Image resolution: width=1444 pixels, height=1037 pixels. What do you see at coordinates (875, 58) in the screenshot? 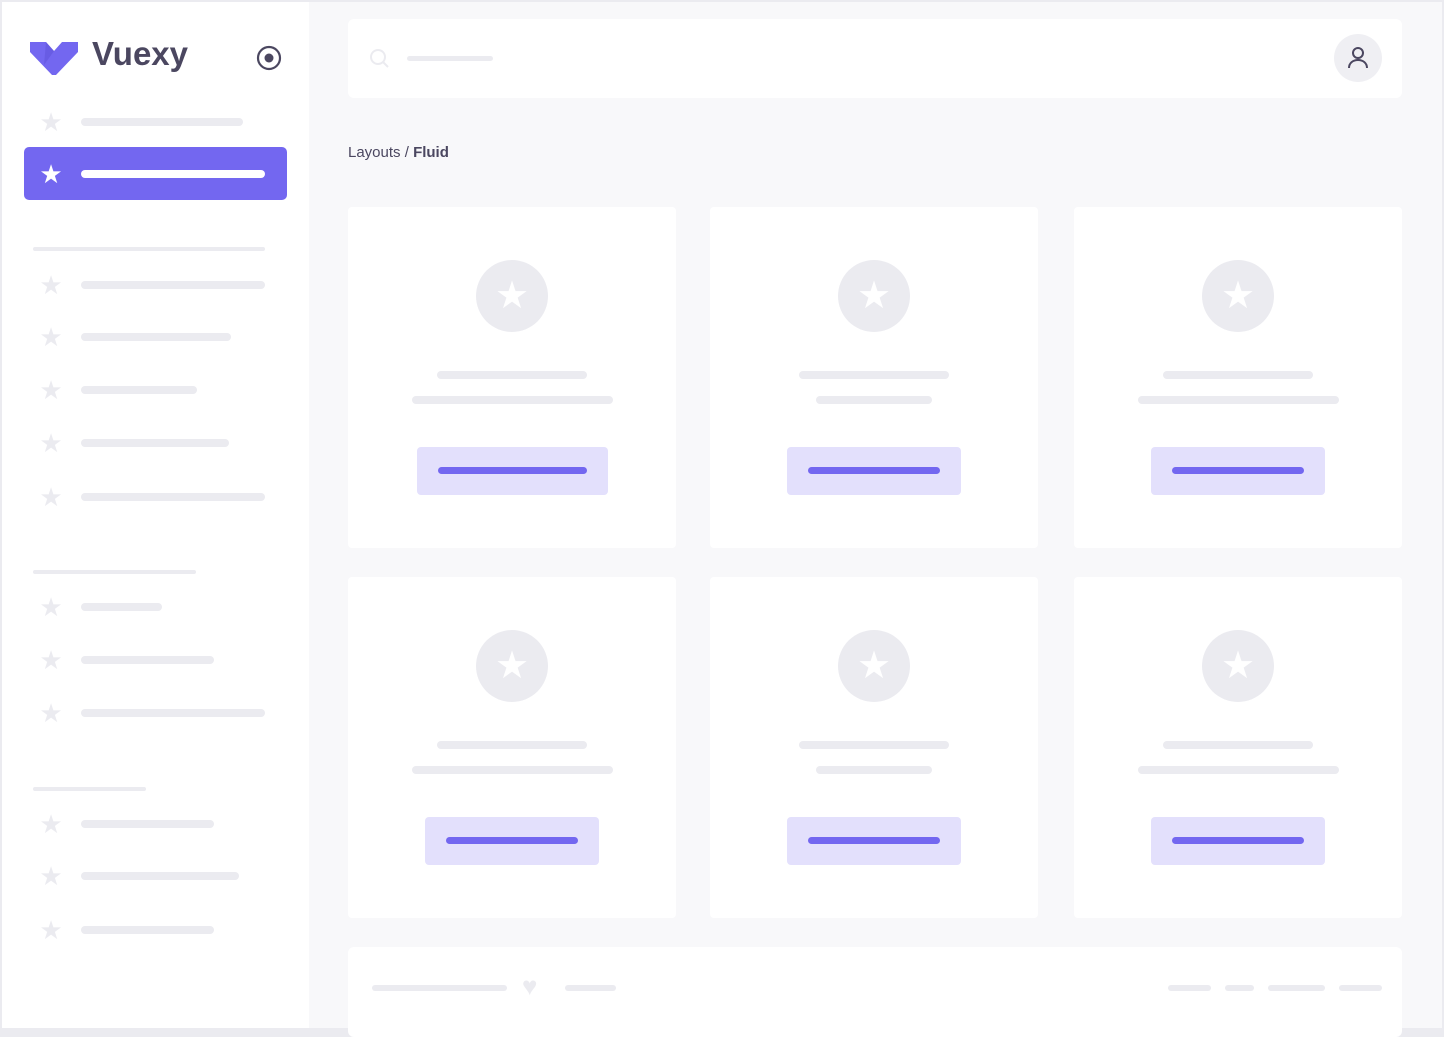
I see `top-navbar` at bounding box center [875, 58].